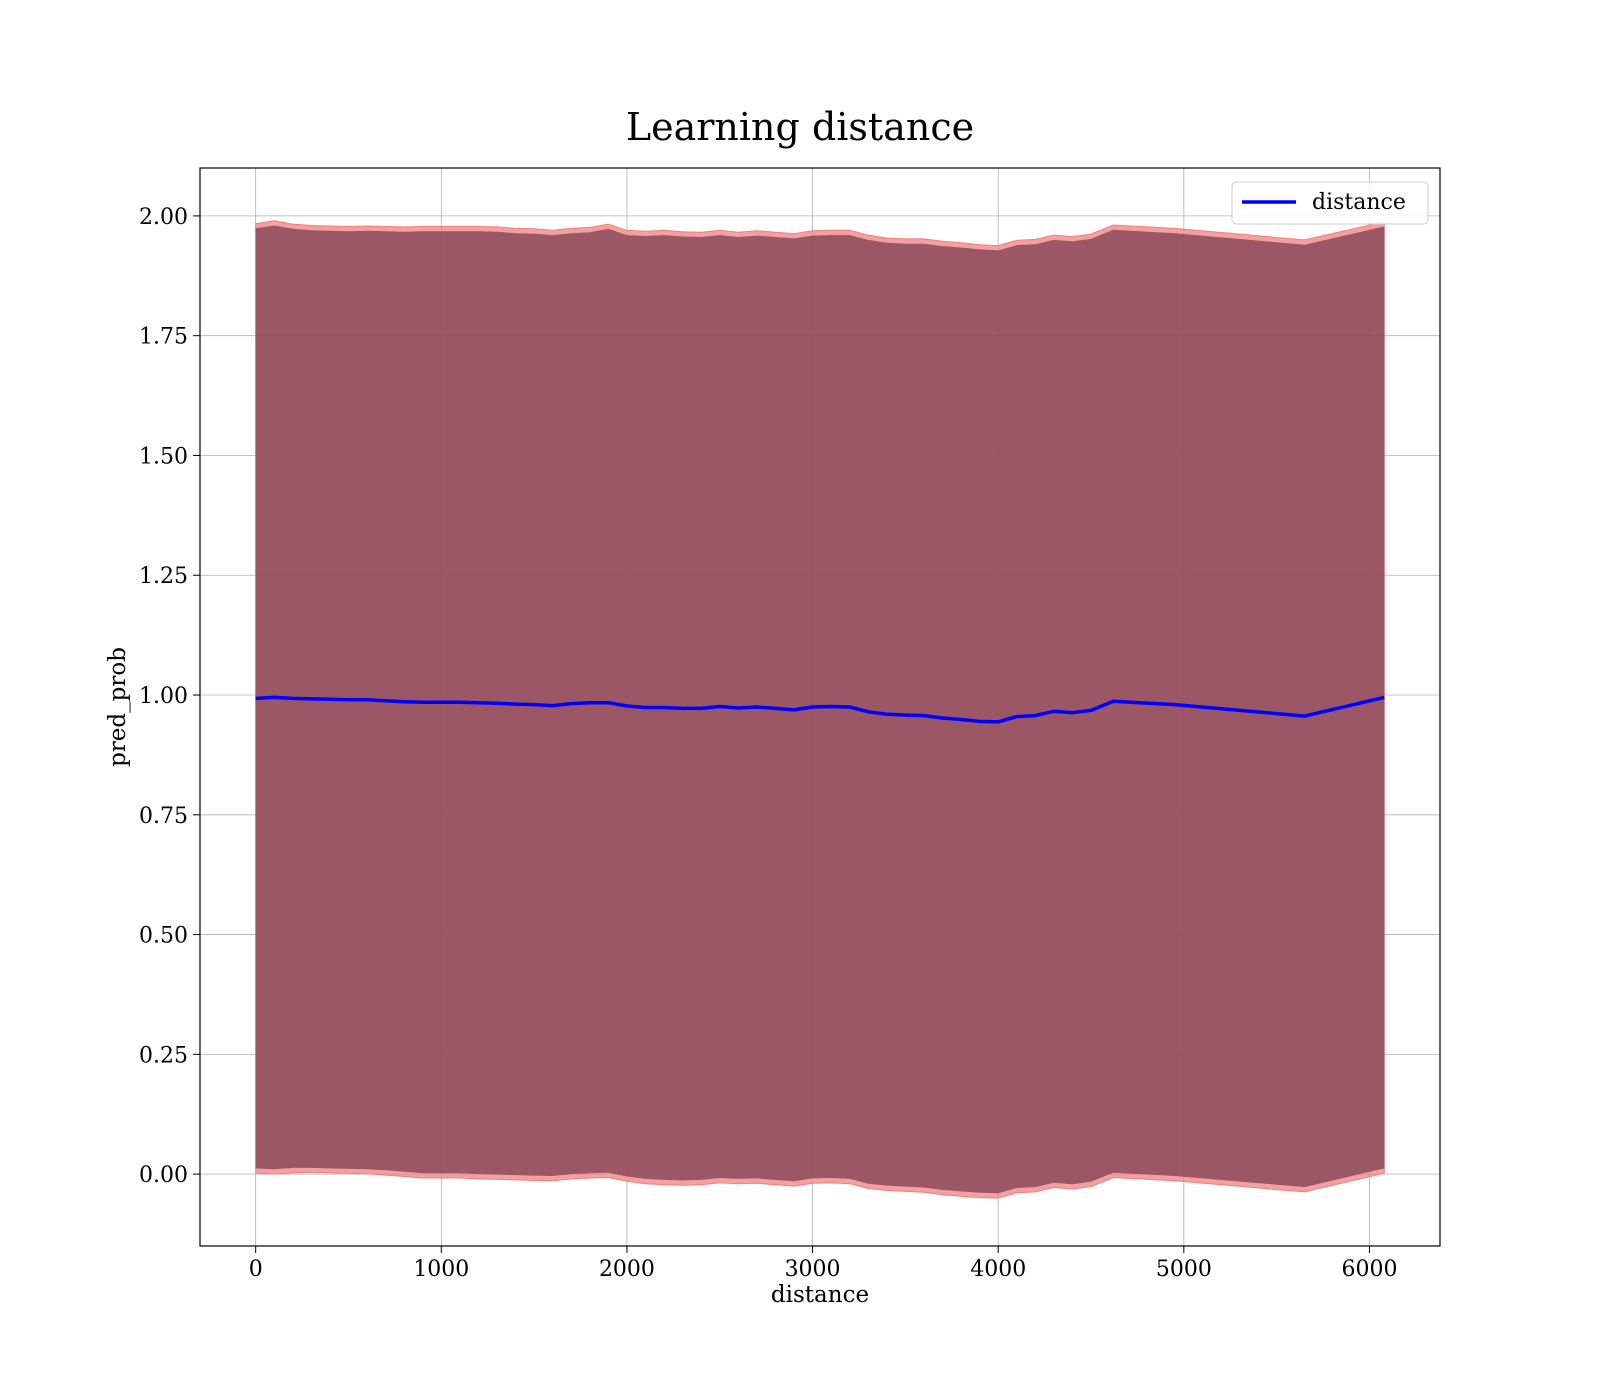 This screenshot has height=1400, width=1600. What do you see at coordinates (1359, 202) in the screenshot?
I see `legend-label-distance: distance` at bounding box center [1359, 202].